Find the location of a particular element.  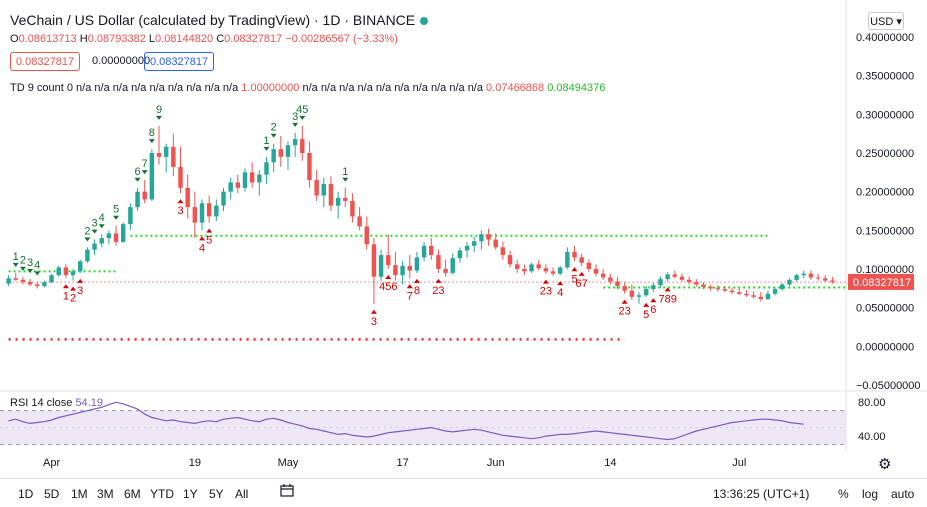

td-buy-count-label: 4 is located at coordinates (560, 293).